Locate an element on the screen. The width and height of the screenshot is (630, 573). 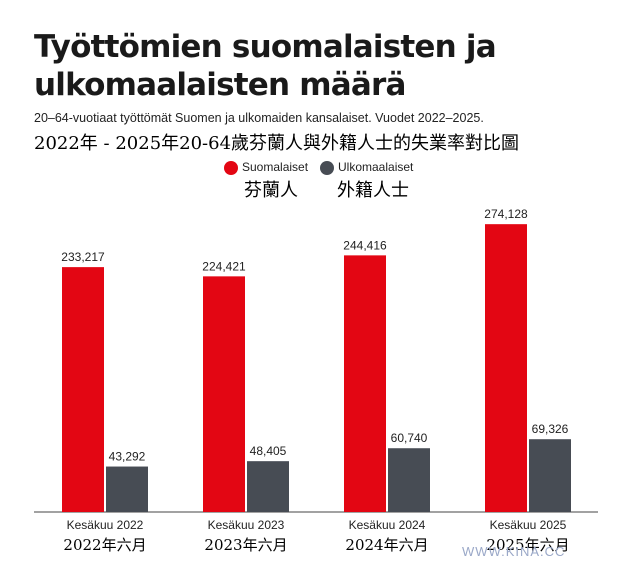
data-label-suomalaiset-1: 233,217 is located at coordinates (83, 257).